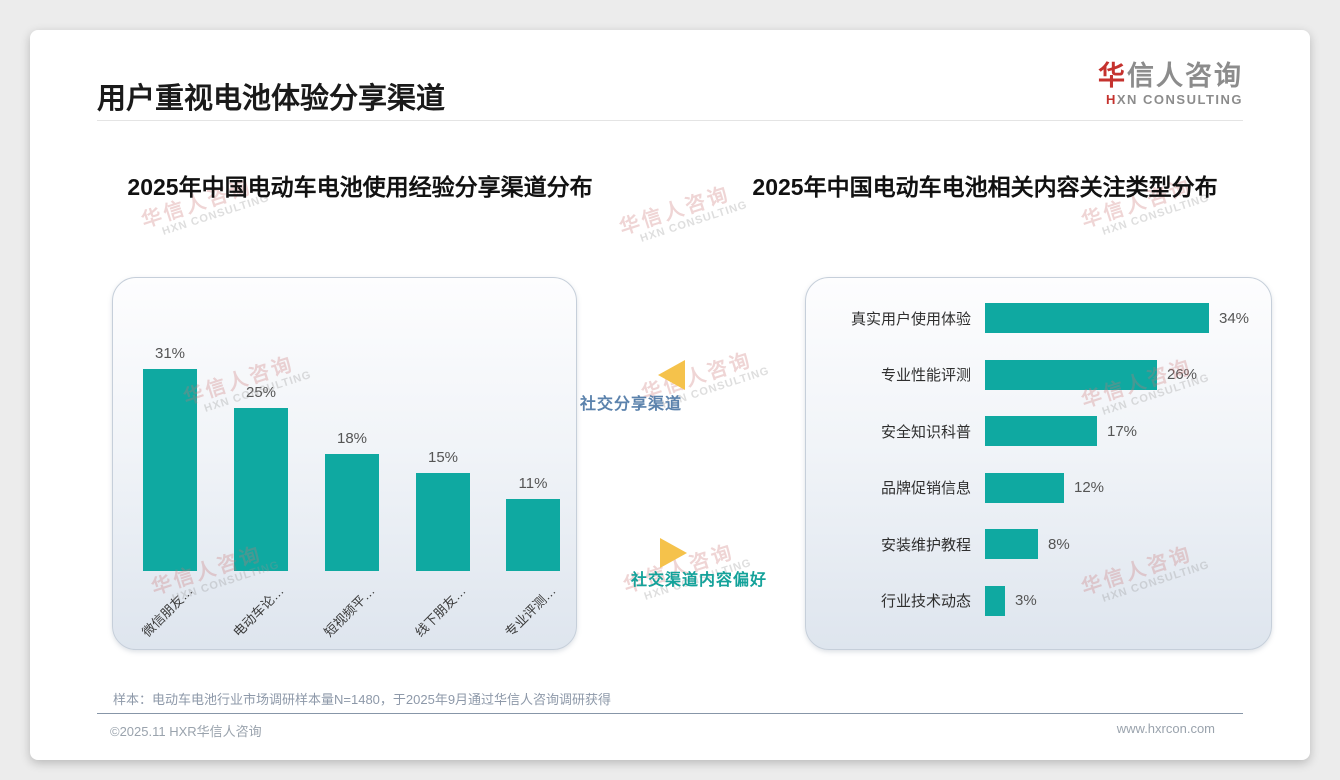  I want to click on bar-value-label: 3%, so click(1026, 600).